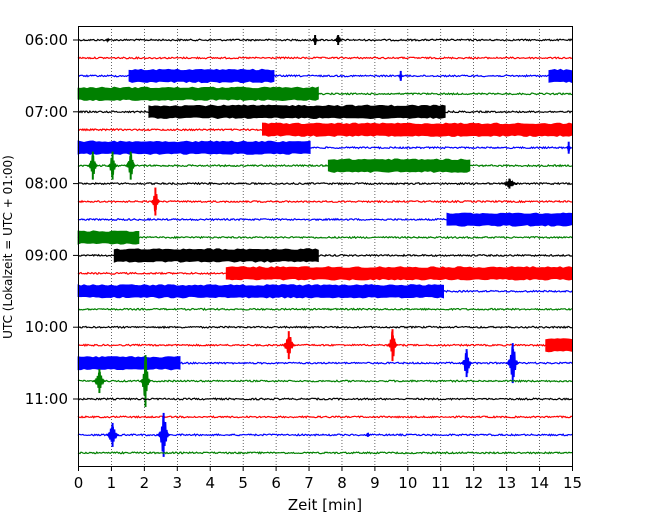 This screenshot has width=650, height=520. I want to click on x-tick-label: 5, so click(243, 483).